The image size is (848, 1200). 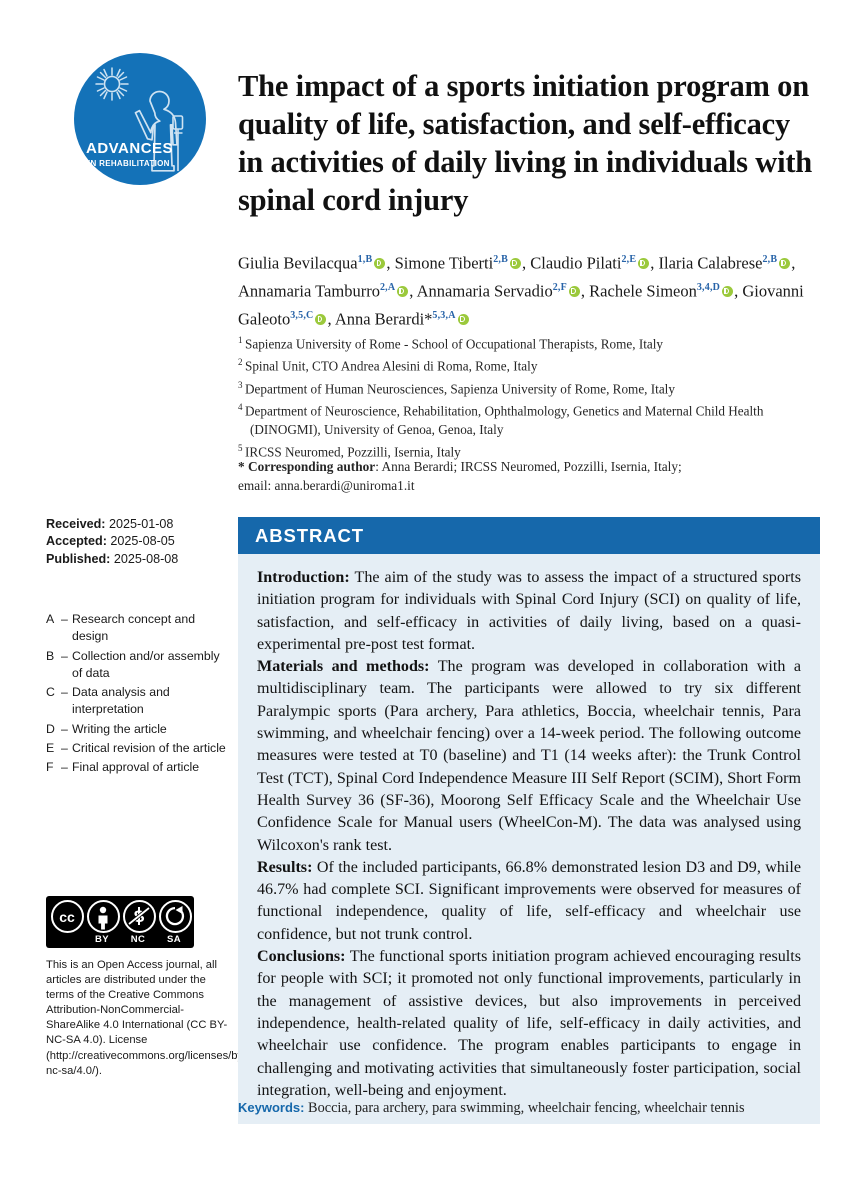 I want to click on author-name: Giulia Bevilacqua, so click(x=298, y=263).